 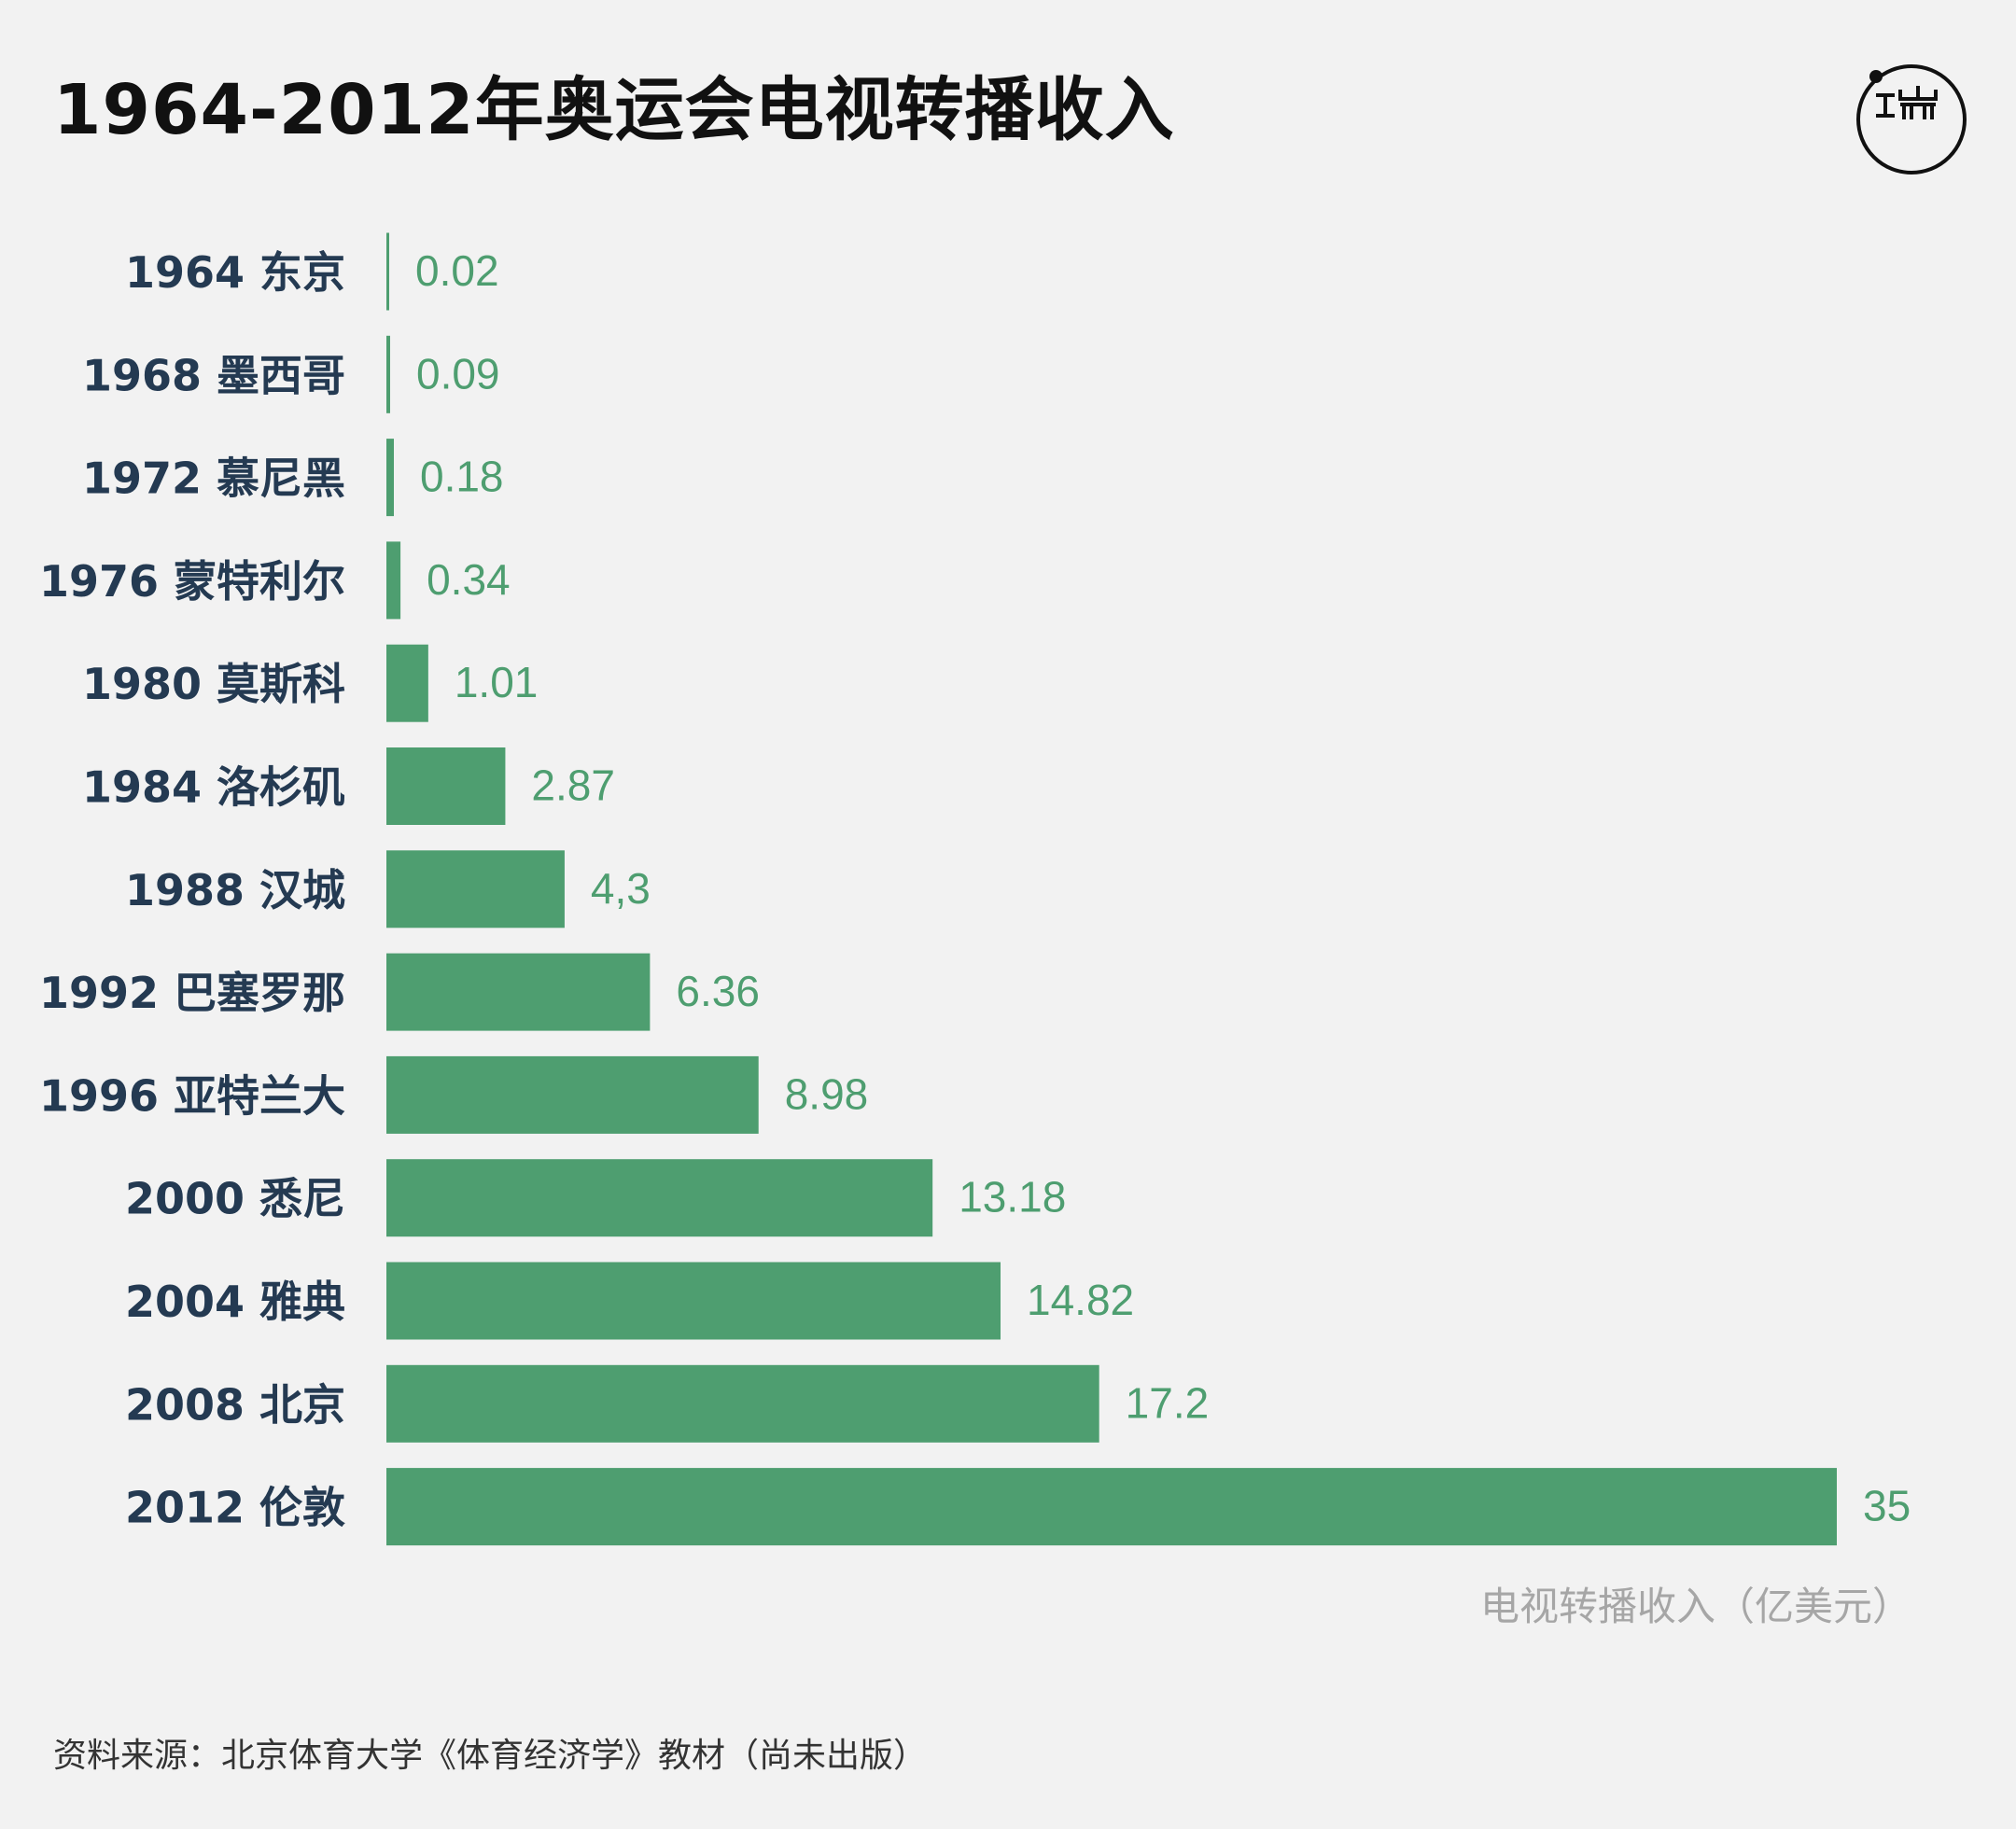 What do you see at coordinates (192, 993) in the screenshot?
I see `category-label-7: 1992 巴塞罗那` at bounding box center [192, 993].